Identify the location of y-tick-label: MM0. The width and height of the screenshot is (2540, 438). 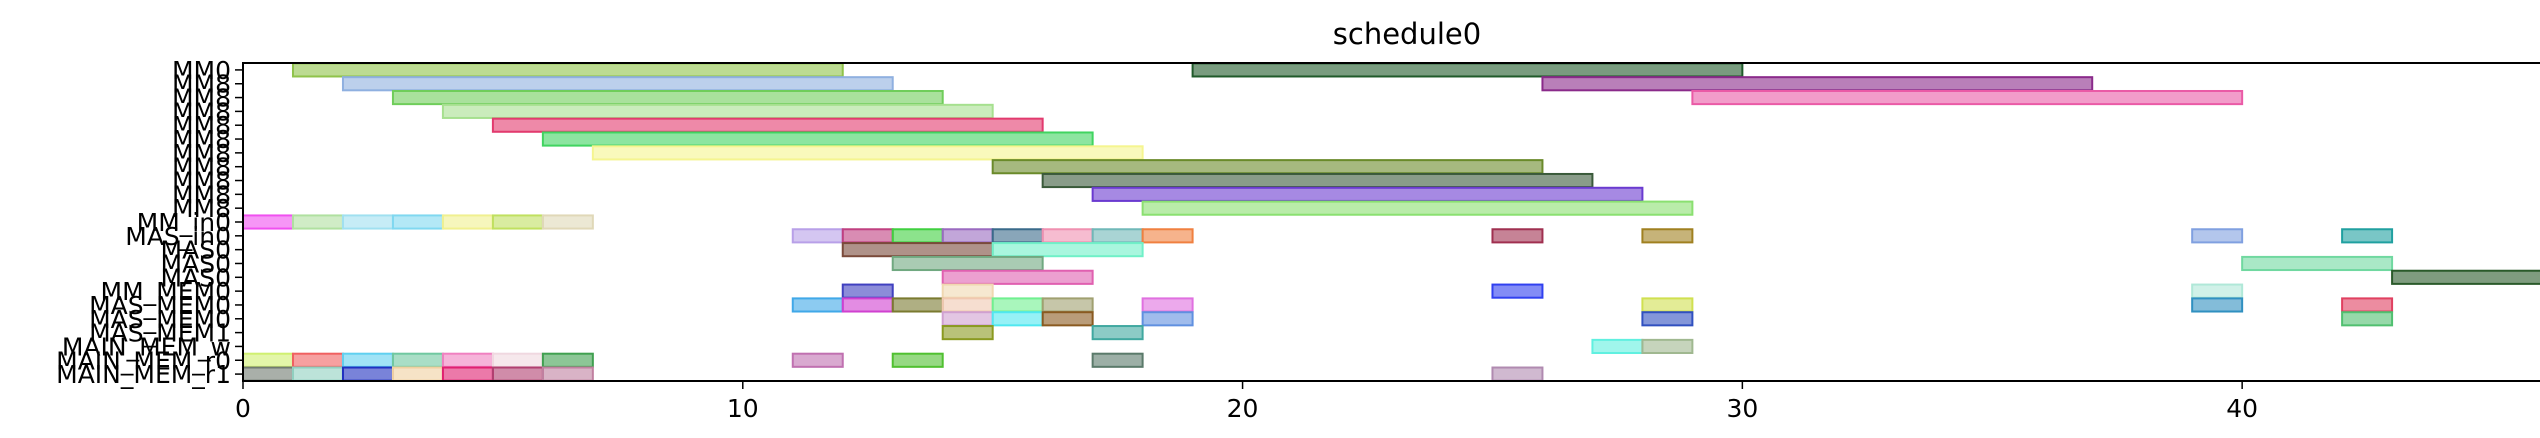
(201, 70).